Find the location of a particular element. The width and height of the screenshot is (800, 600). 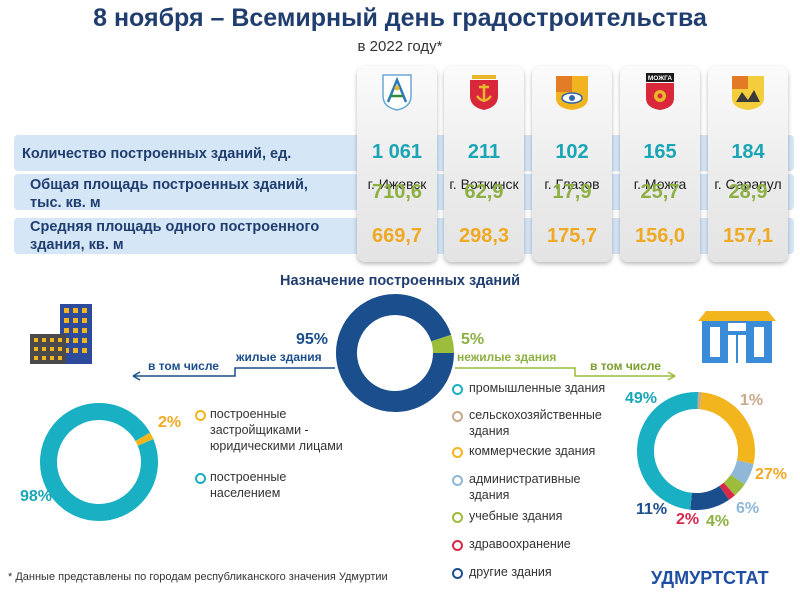

city-name: г. Можга is located at coordinates (660, 184).